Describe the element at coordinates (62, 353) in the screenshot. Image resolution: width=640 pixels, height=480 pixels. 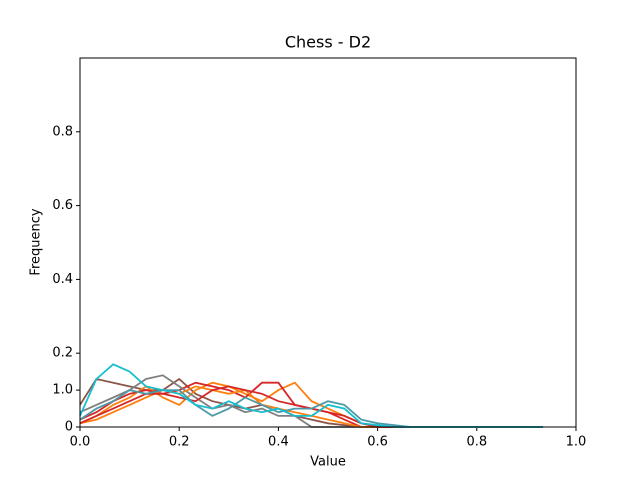
I see `y-tick-label: 0.2` at that location.